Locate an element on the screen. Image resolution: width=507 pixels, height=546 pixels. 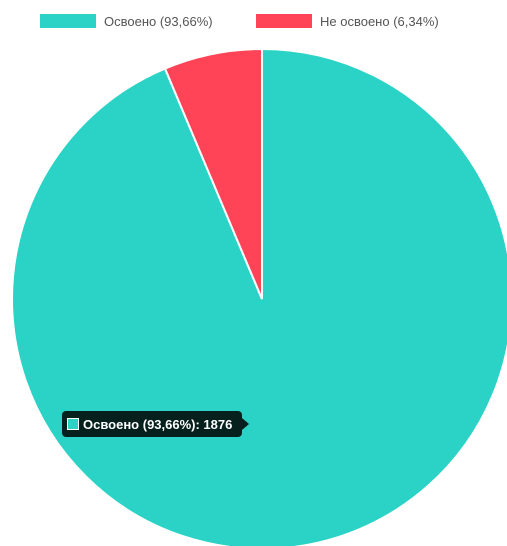
tooltip-label: Освоено (93,66%): 1876 is located at coordinates (158, 424).